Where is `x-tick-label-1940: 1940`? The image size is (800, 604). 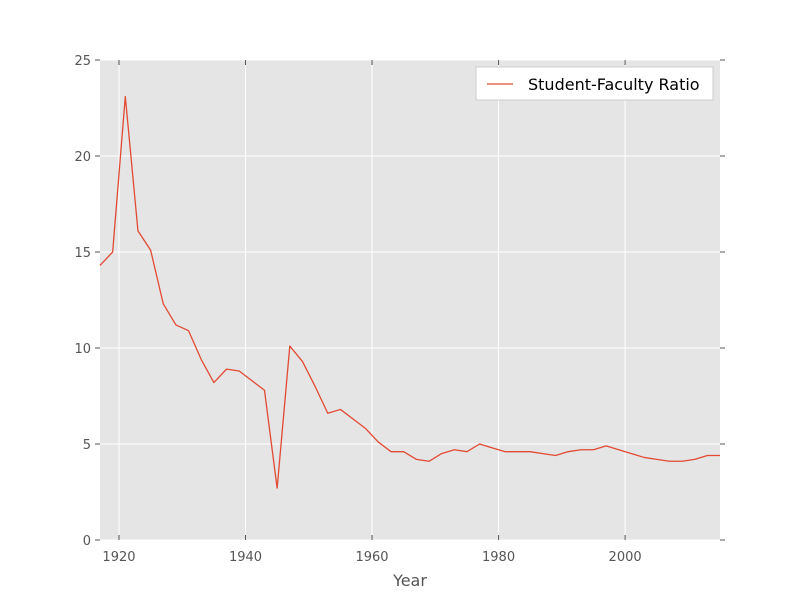
x-tick-label-1940: 1940 is located at coordinates (245, 557).